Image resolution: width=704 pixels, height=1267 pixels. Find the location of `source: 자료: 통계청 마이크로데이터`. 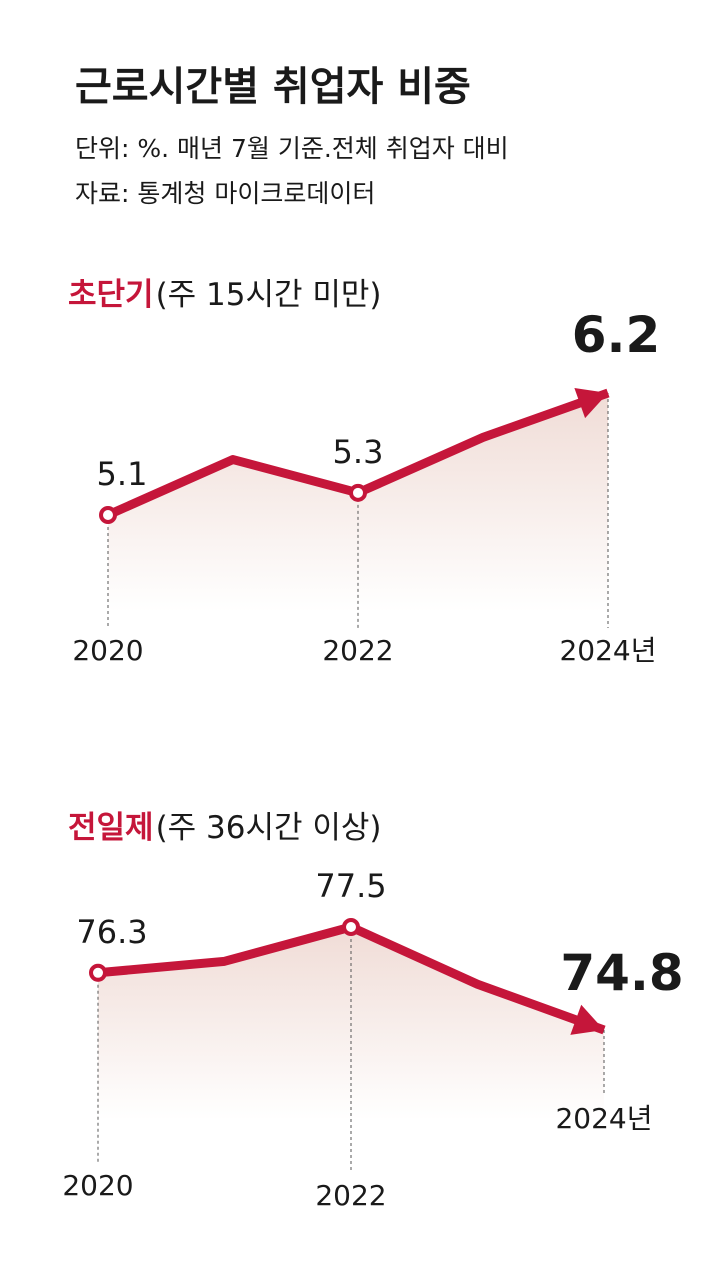

source: 자료: 통계청 마이크로데이터 is located at coordinates (225, 193).